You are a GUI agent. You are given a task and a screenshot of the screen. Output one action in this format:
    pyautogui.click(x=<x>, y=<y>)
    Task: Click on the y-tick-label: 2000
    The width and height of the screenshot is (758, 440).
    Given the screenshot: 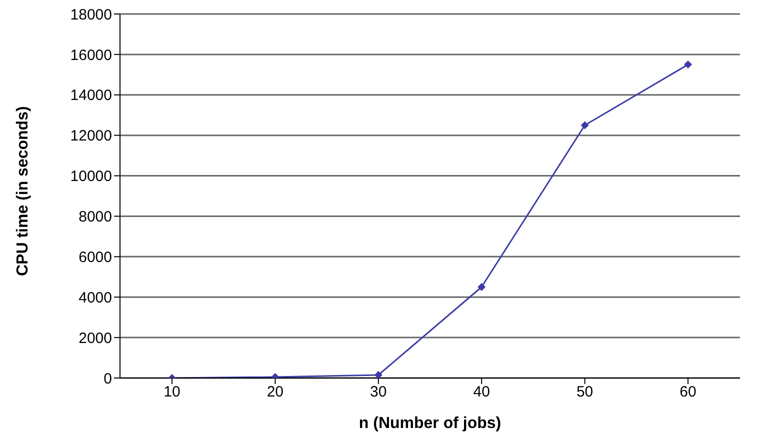 What is the action you would take?
    pyautogui.click(x=95, y=338)
    